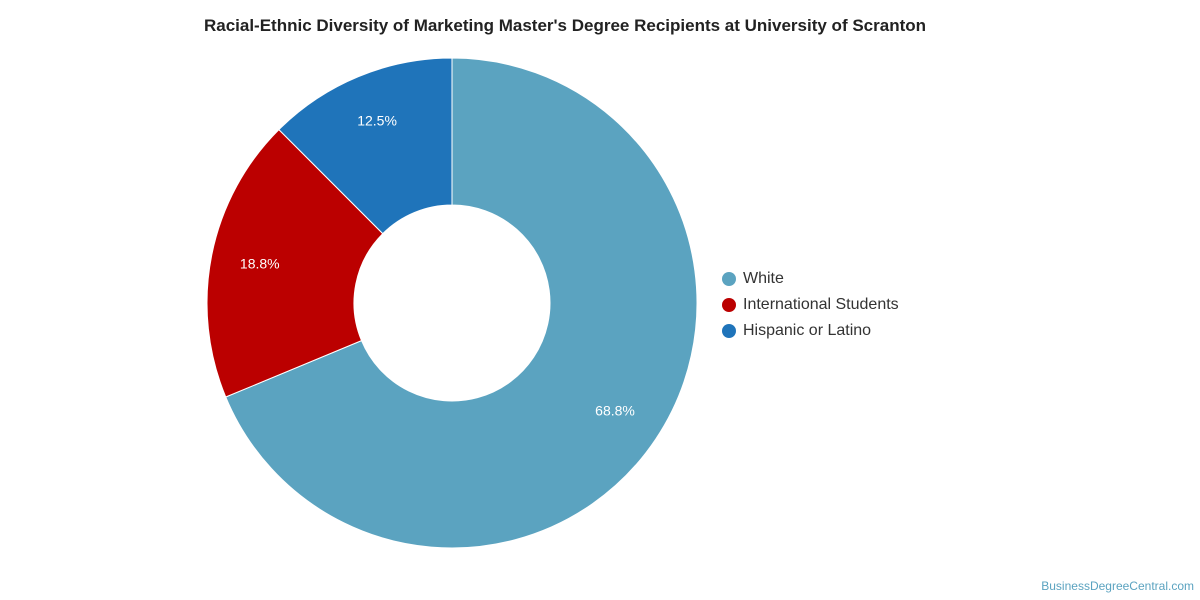 The height and width of the screenshot is (600, 1200). I want to click on legend-swatch-hispanic-or-latino, so click(729, 331).